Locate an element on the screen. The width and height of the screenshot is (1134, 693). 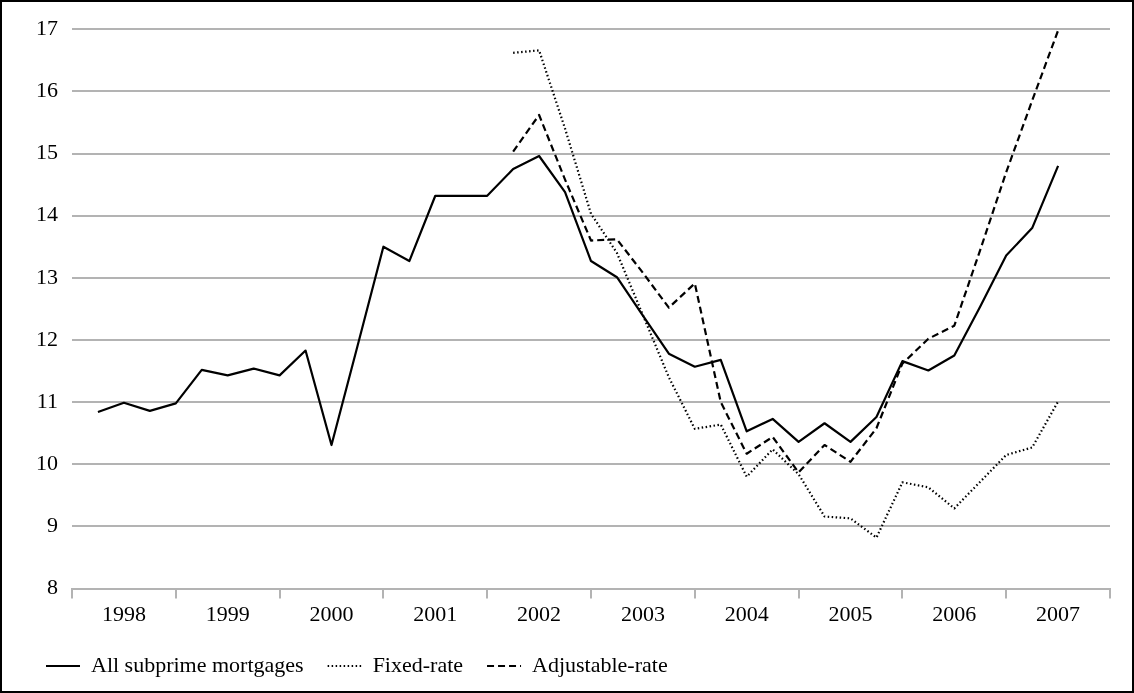
y-tick-label: 14 is located at coordinates (47, 214).